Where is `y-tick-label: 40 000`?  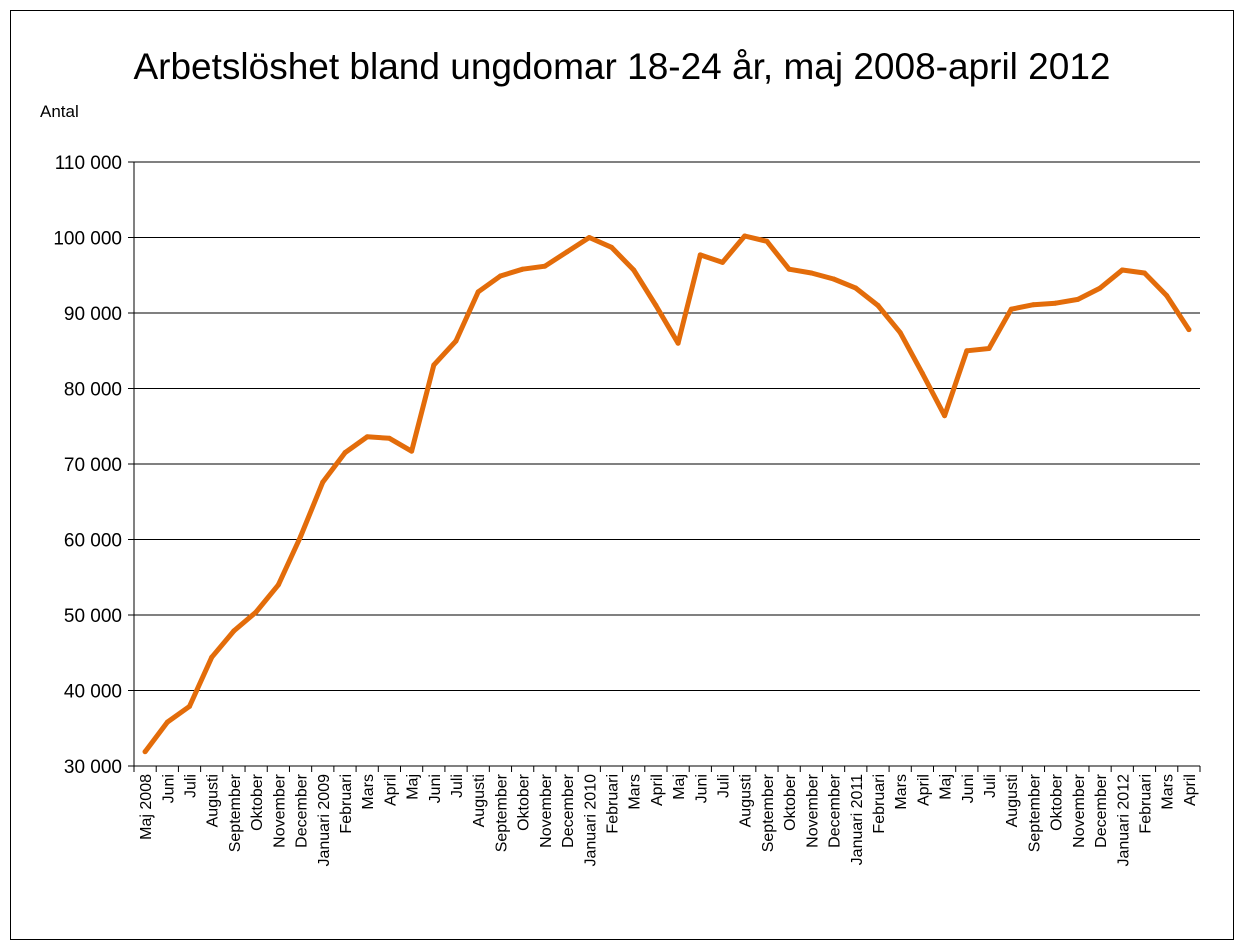
y-tick-label: 40 000 is located at coordinates (93, 692).